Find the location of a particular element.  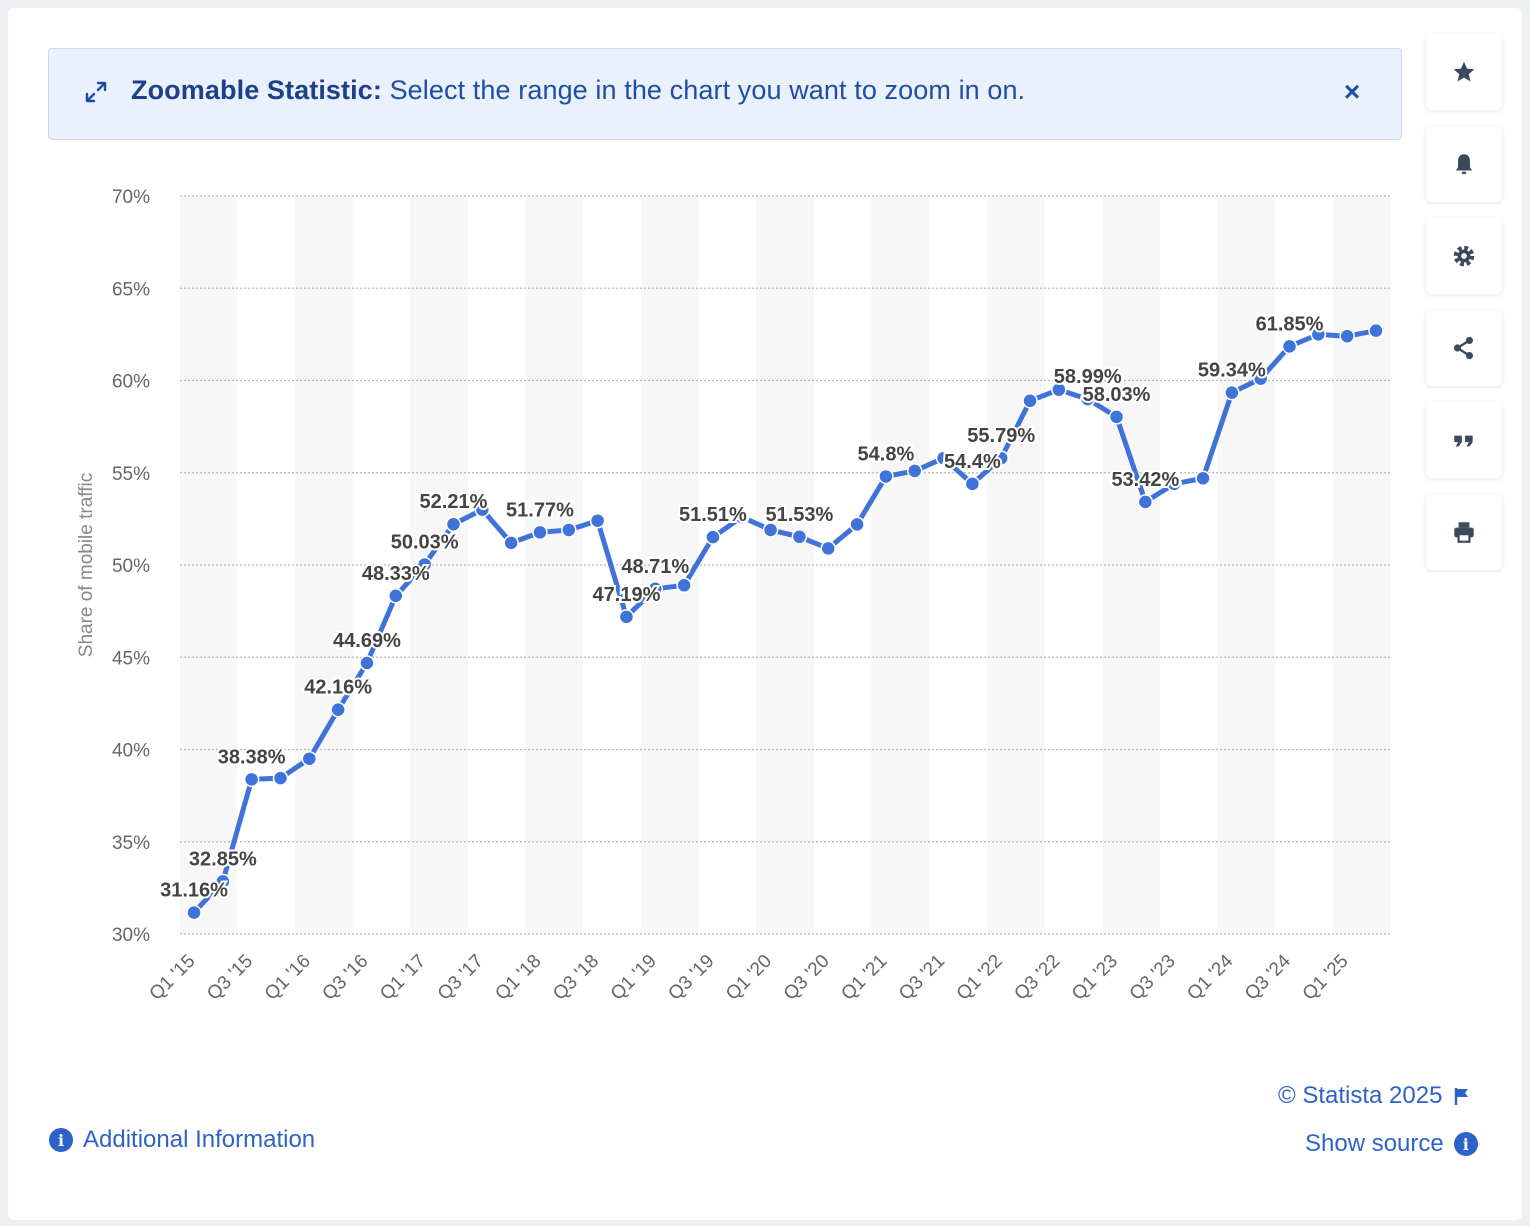

data-label: 51.77% is located at coordinates (540, 510).